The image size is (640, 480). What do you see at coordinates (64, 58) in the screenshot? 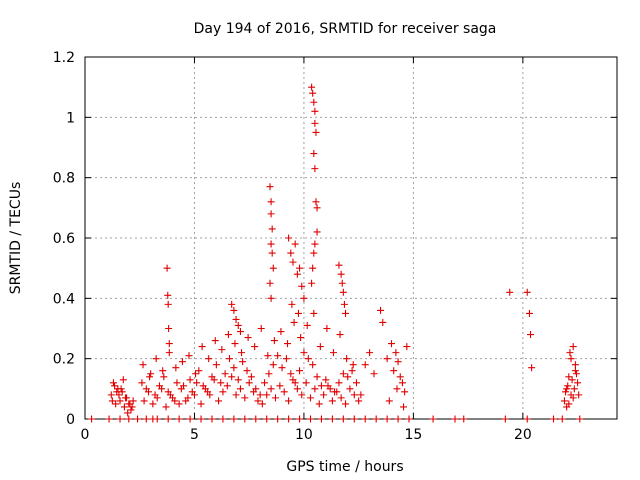
I see `y-tick-label: 1.2` at bounding box center [64, 58].